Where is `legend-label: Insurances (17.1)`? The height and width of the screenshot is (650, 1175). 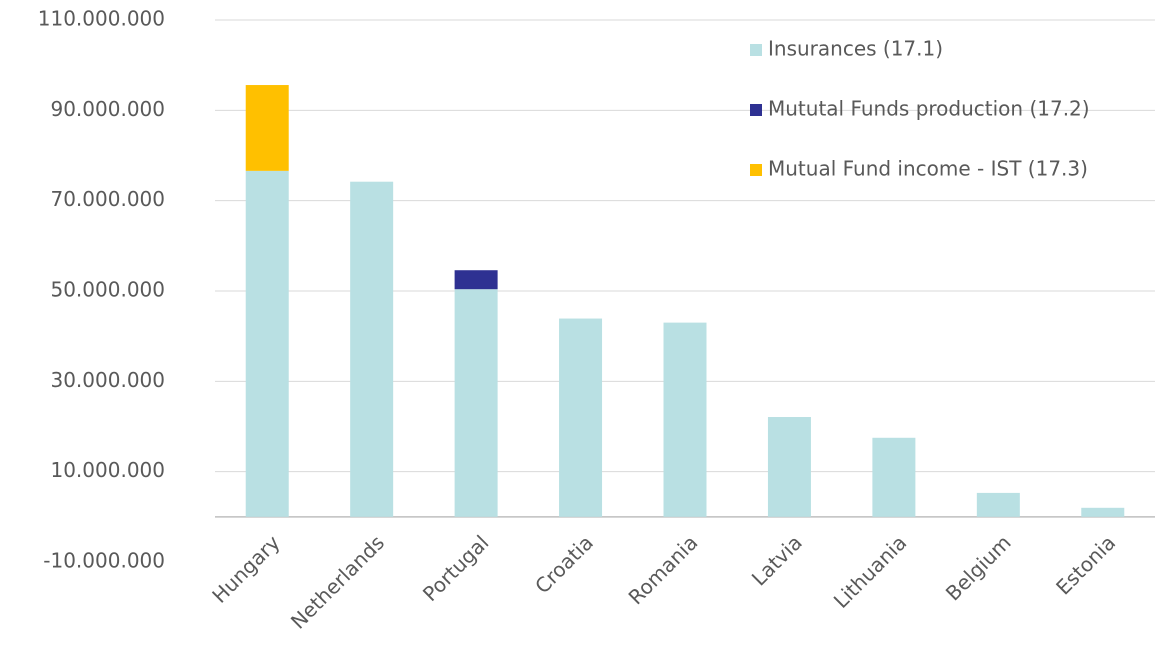
legend-label: Insurances (17.1) is located at coordinates (855, 49).